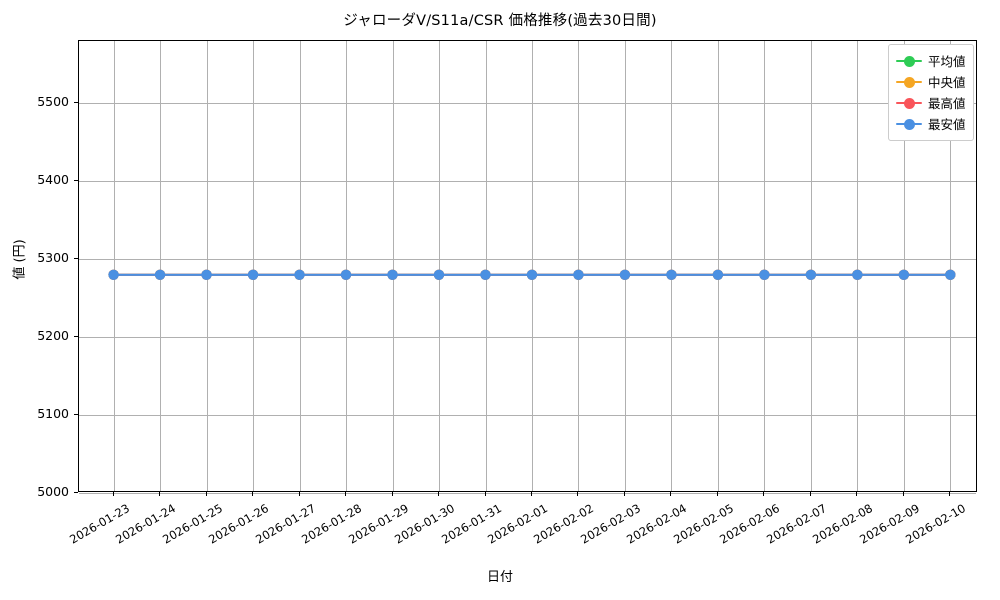  Describe the element at coordinates (53, 336) in the screenshot. I see `y-tick-label: 5200` at that location.